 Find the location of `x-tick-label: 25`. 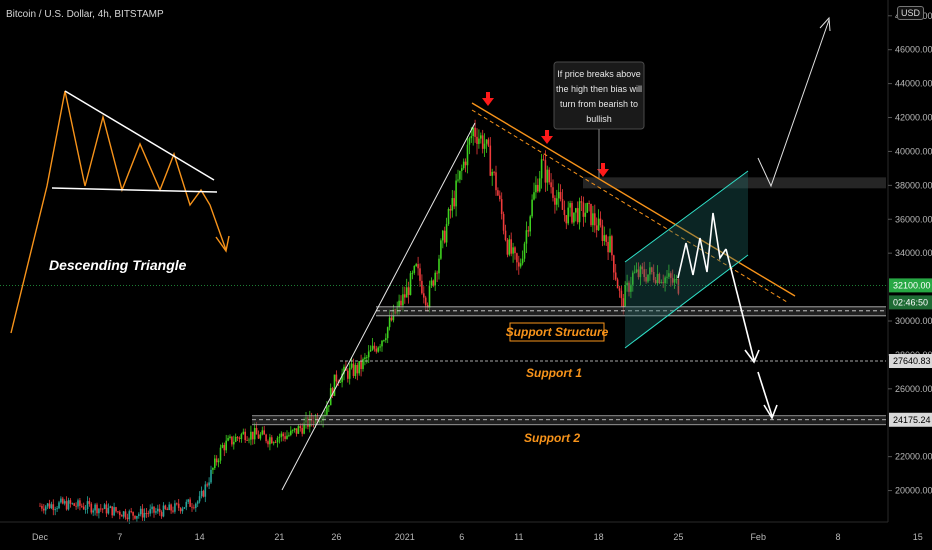

x-tick-label: 25 is located at coordinates (678, 537).